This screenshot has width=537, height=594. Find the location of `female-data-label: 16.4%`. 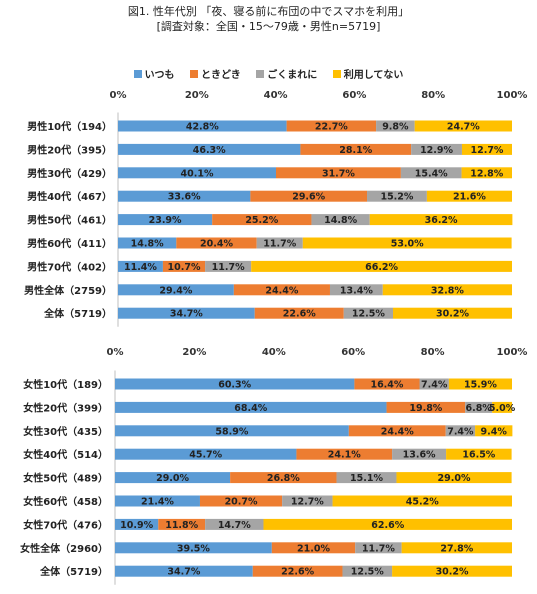

female-data-label: 16.4% is located at coordinates (386, 385).